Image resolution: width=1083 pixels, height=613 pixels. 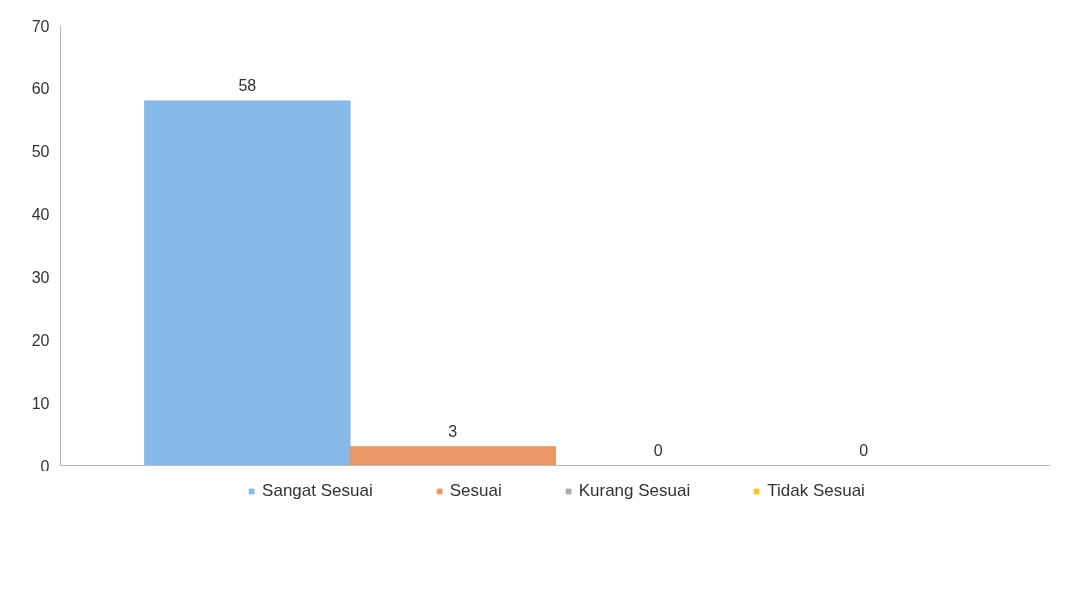 What do you see at coordinates (40, 340) in the screenshot?
I see `y-tick-label: 20` at bounding box center [40, 340].